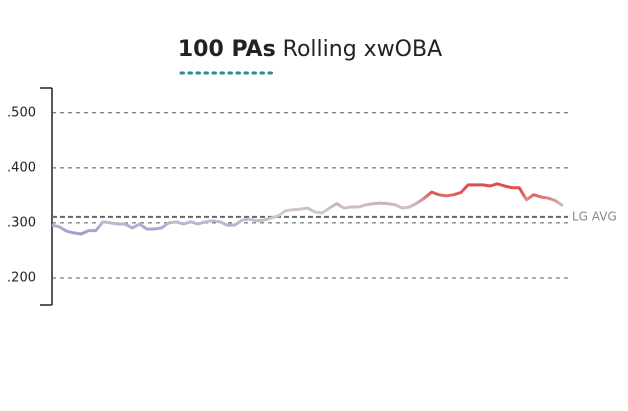 The height and width of the screenshot is (411, 628). Describe the element at coordinates (307, 209) in the screenshot. I see `data-line` at that location.